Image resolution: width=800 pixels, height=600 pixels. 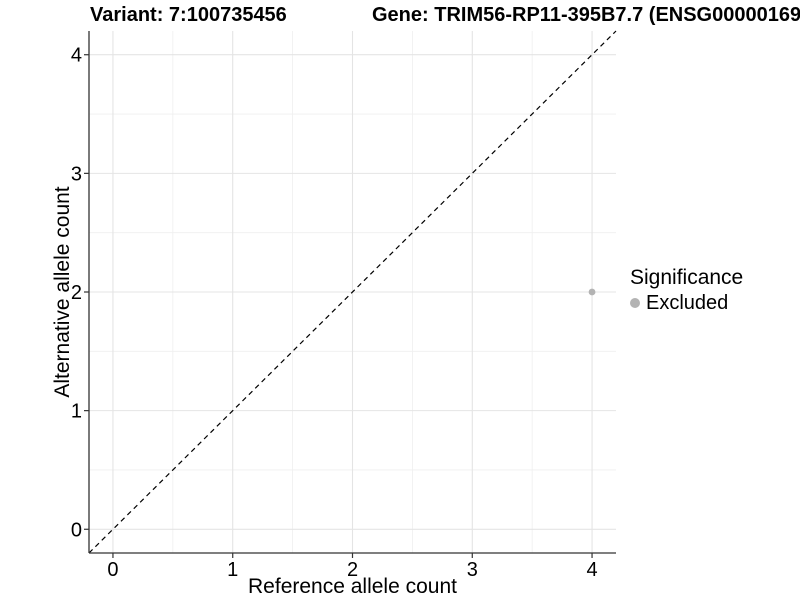 I want to click on legend-title: Significance, so click(x=687, y=277).